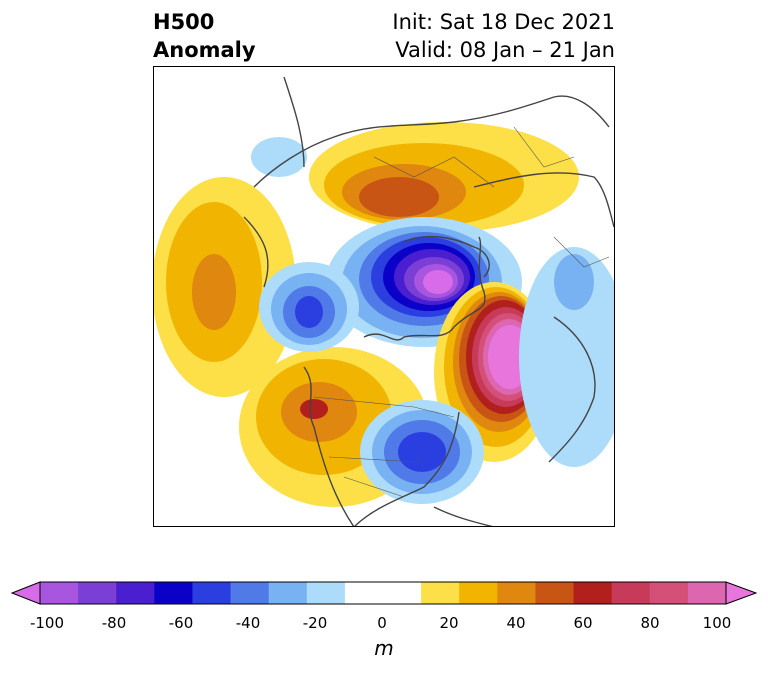  I want to click on europe-negative-anomaly, so click(566, 357).